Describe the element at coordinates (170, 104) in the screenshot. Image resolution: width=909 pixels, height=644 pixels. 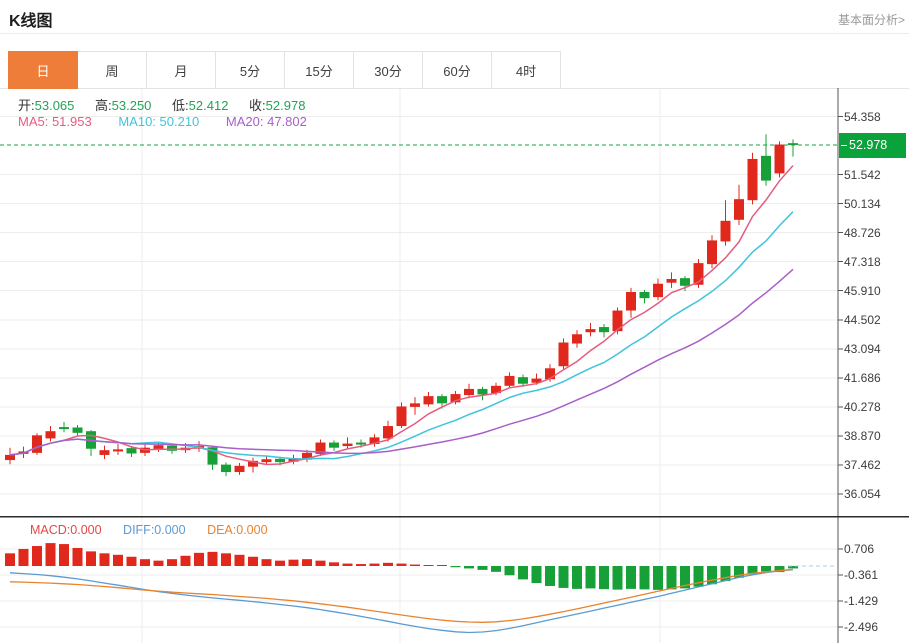
I see `ohlc-legend: 开:53.065 高:53.250 低:52.412 收:52.978` at that location.